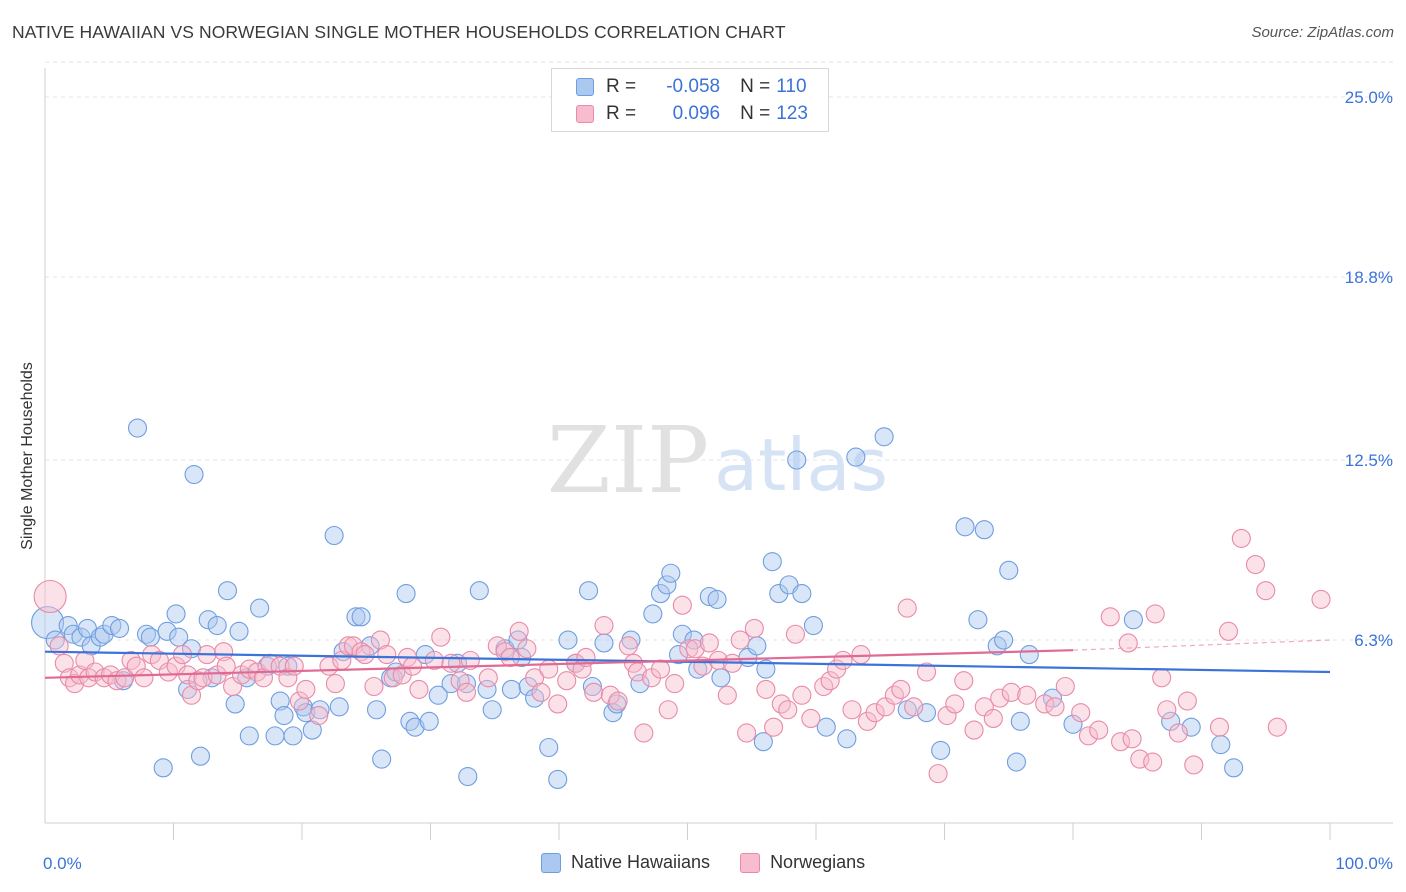 This screenshot has width=1406, height=892. What do you see at coordinates (691, 87) in the screenshot?
I see `legend-row-native-hawaiians: R = -0.058 N = 110` at bounding box center [691, 87].